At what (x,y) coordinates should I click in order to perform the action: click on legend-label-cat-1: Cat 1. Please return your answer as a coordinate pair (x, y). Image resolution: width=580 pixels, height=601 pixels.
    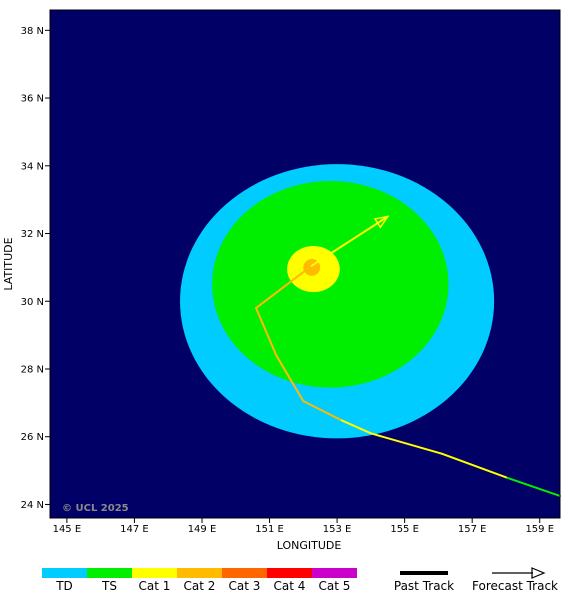
    Looking at the image, I should click on (155, 586).